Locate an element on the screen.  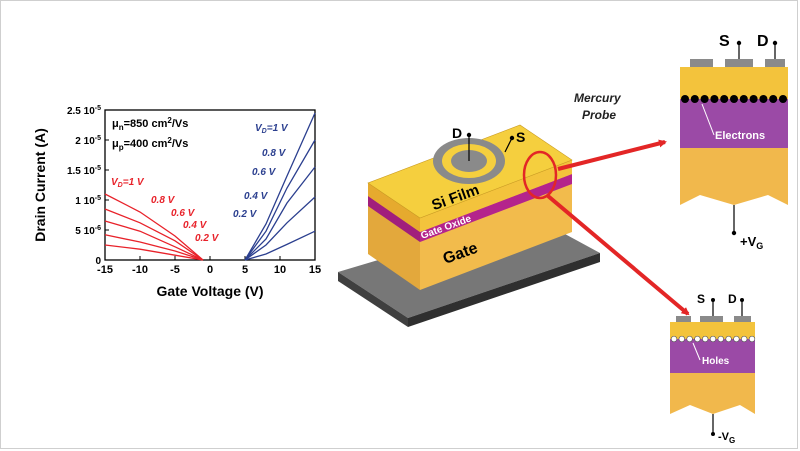
mobility-n-label: μn=850 cm2/Vs is located at coordinates (150, 124).